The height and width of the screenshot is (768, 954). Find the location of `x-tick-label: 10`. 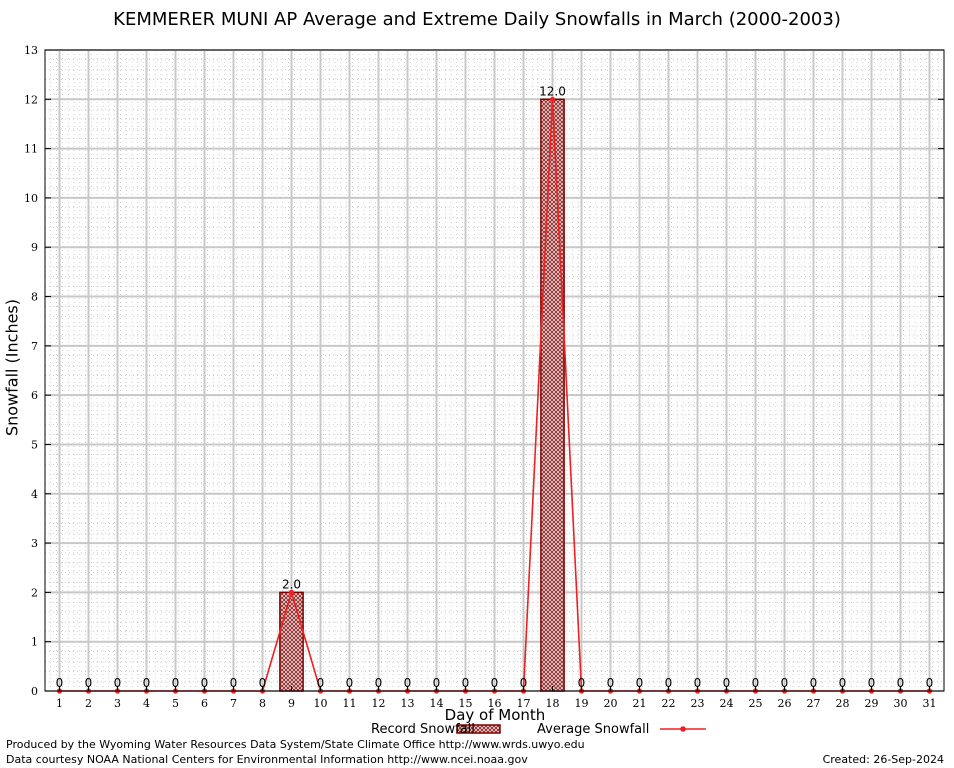

x-tick-label: 10 is located at coordinates (321, 703).